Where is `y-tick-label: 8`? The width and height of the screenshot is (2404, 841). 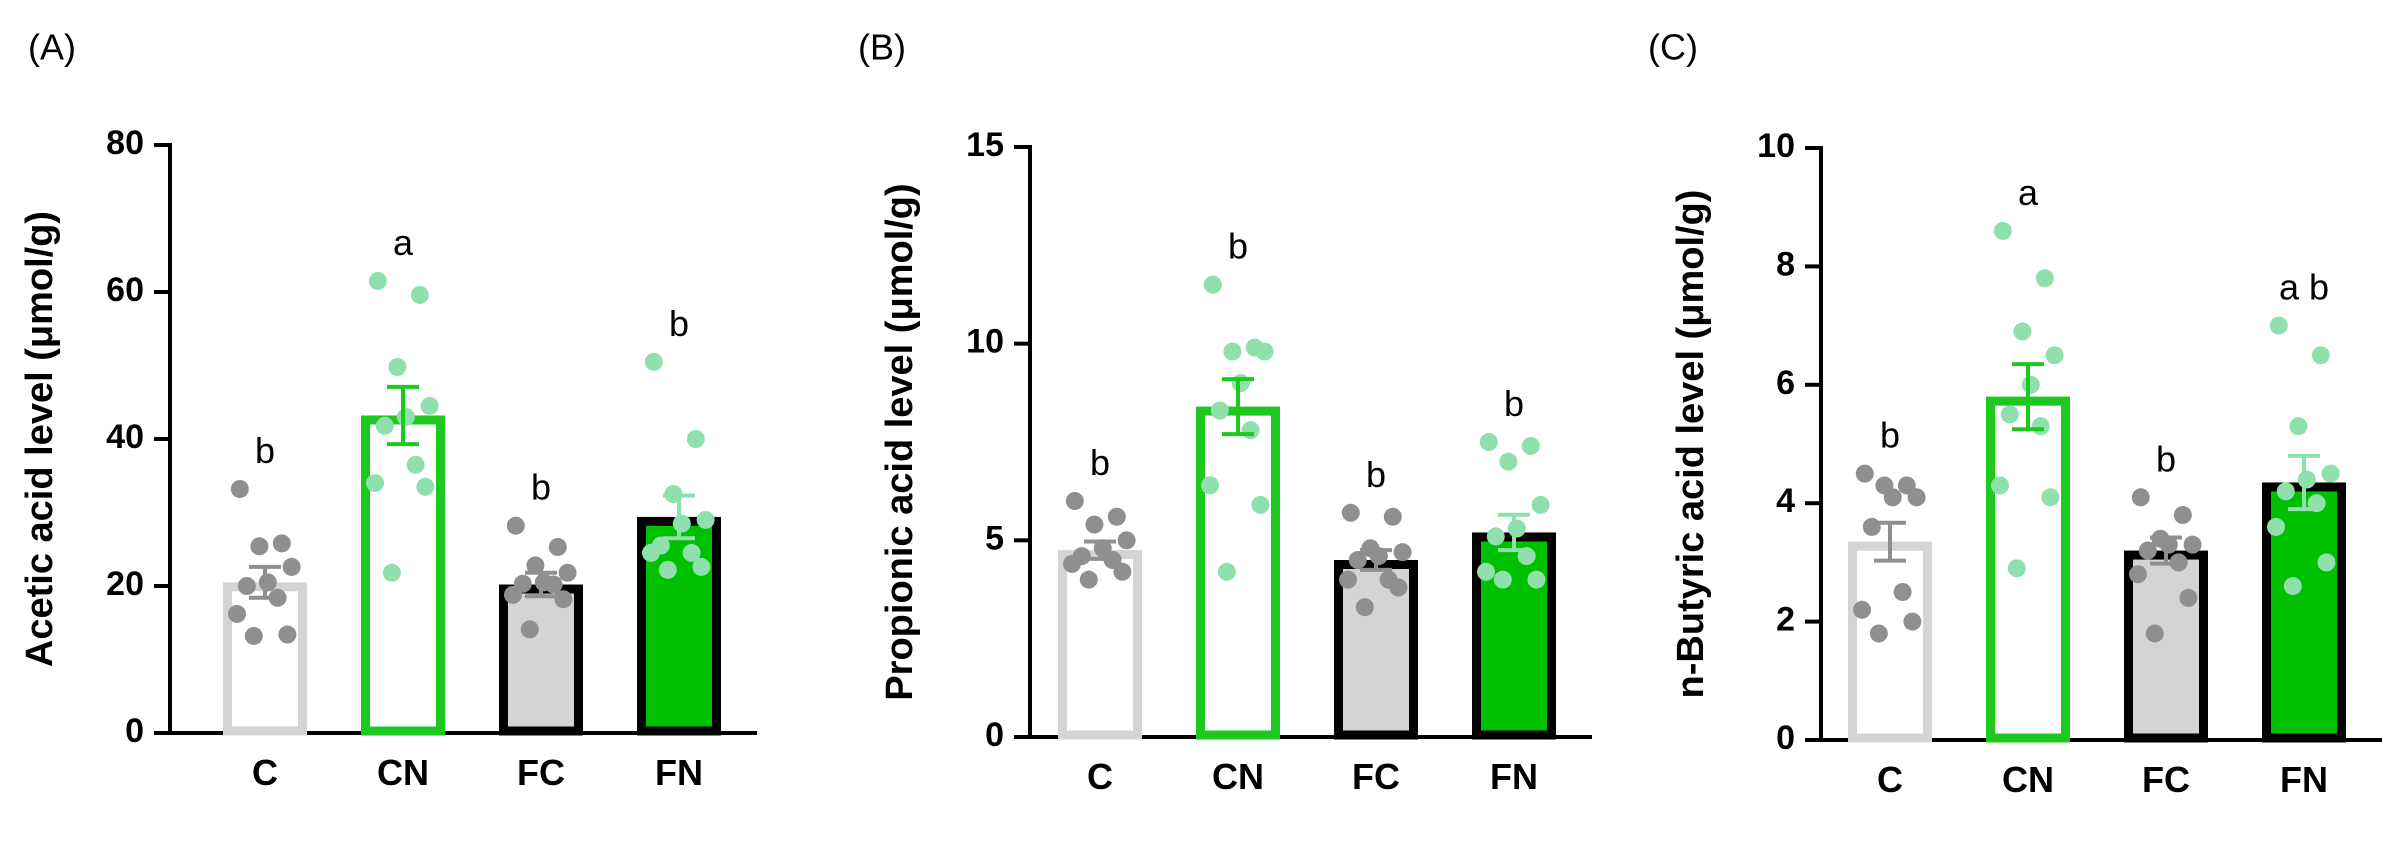
y-tick-label: 8 is located at coordinates (1785, 264).